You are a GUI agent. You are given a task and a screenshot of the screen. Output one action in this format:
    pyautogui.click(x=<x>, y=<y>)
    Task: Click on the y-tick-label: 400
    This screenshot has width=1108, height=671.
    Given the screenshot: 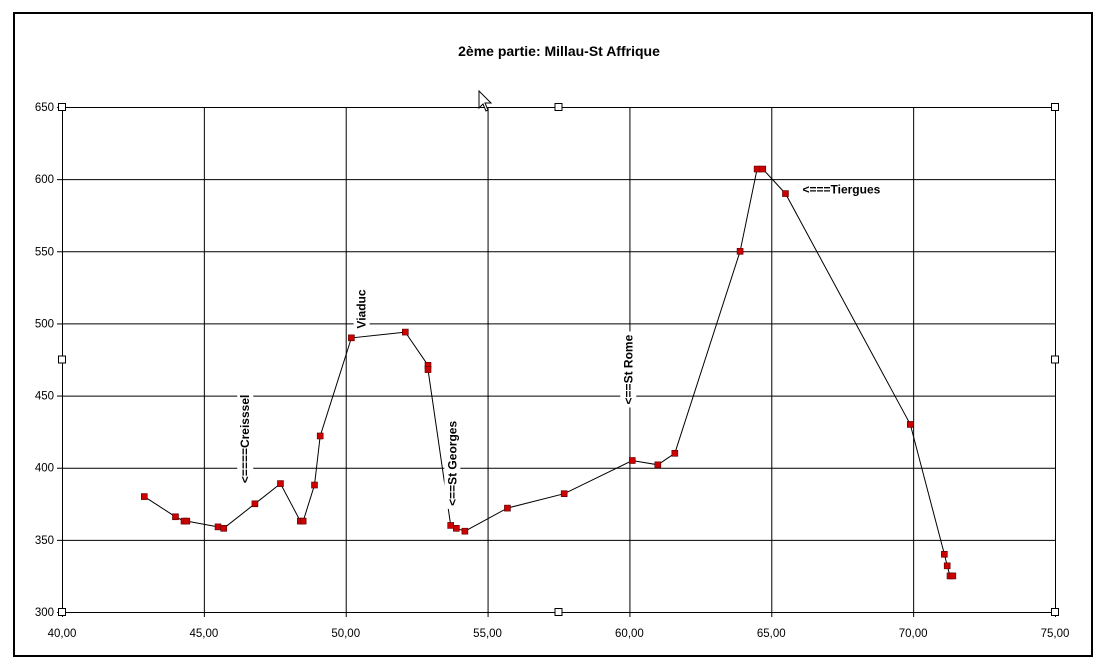 What is the action you would take?
    pyautogui.click(x=44, y=469)
    